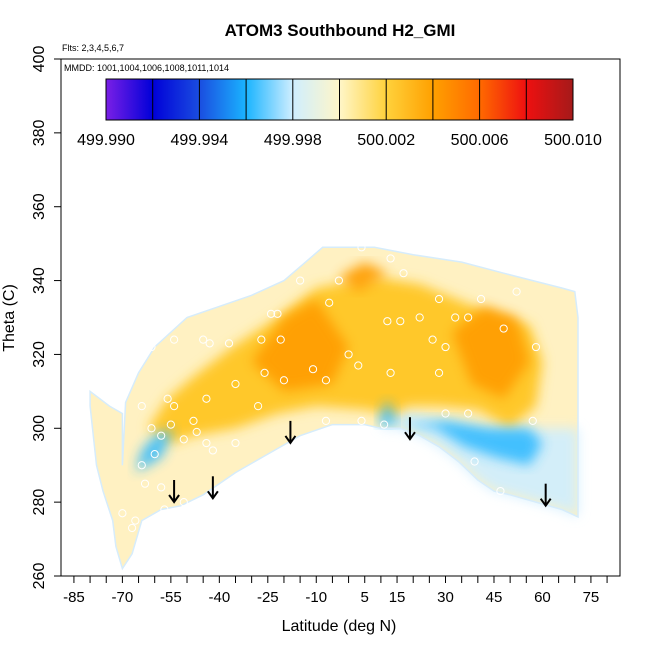  I want to click on colorbar-label: 499.990, so click(106, 140).